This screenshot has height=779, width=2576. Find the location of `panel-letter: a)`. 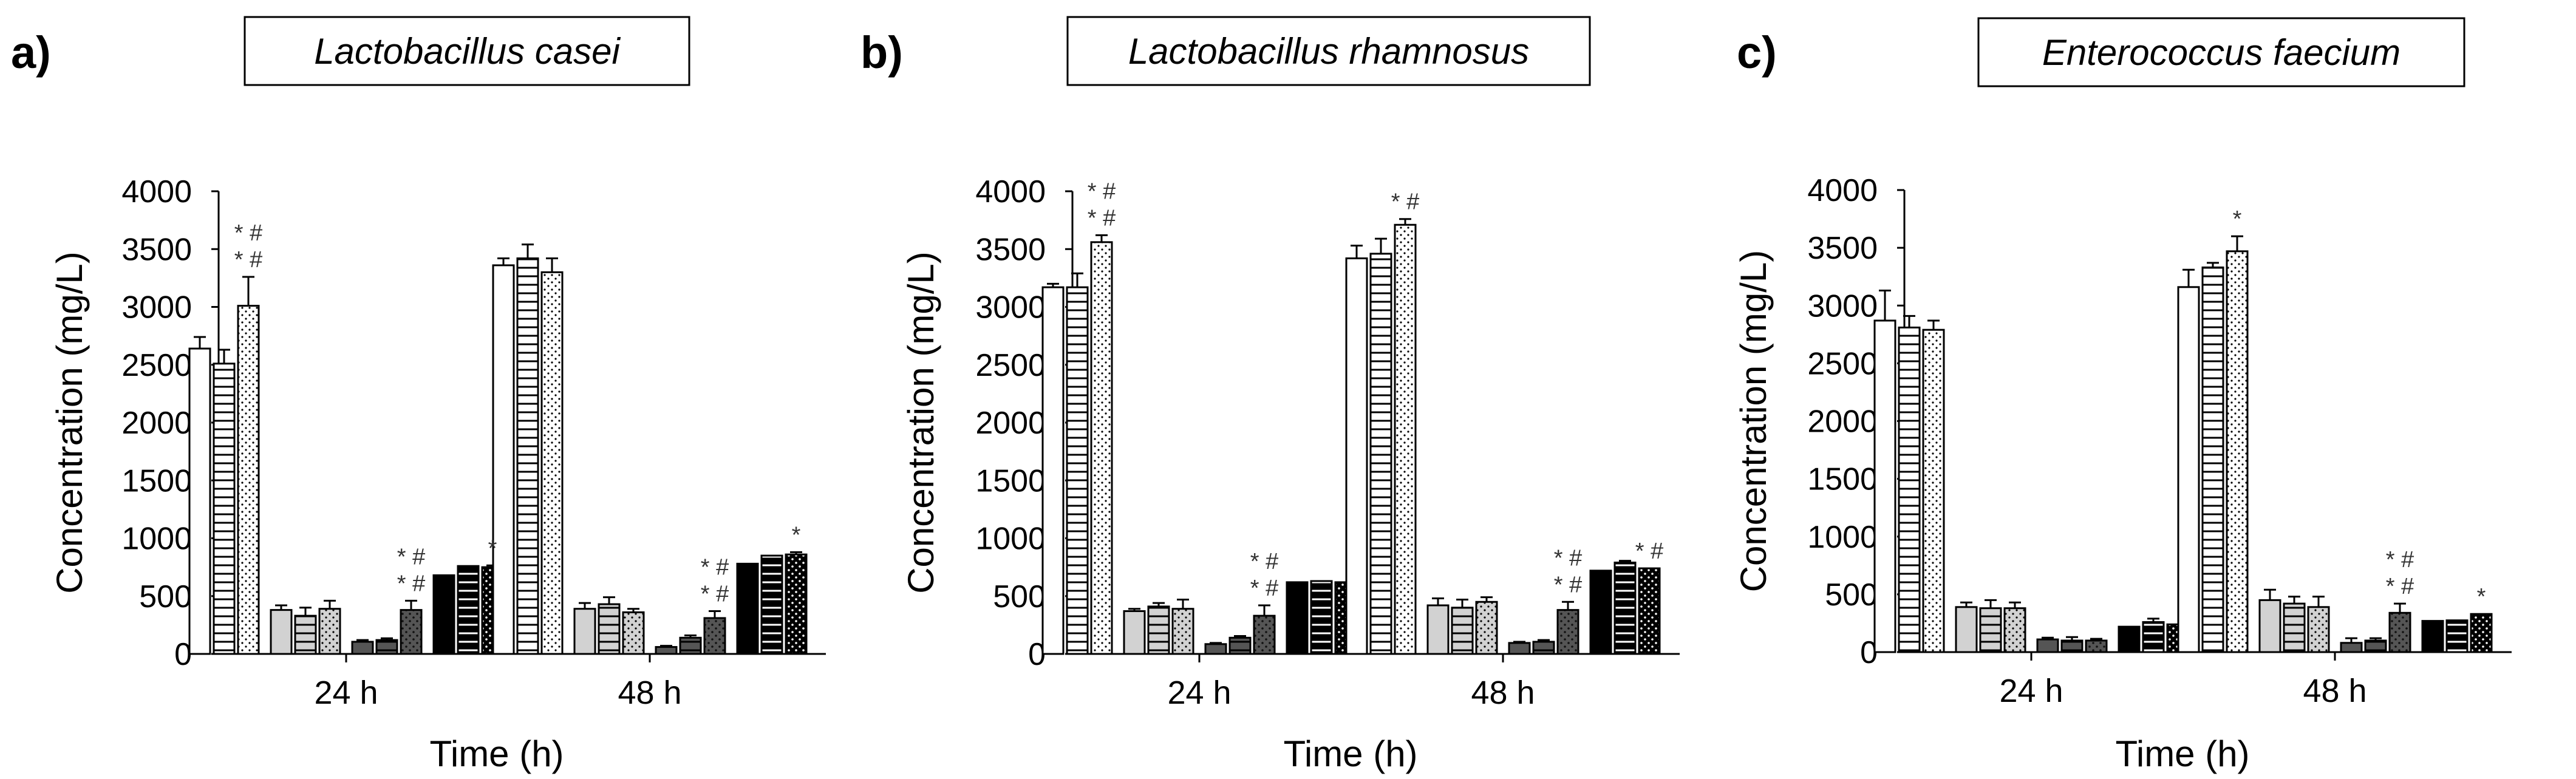

panel-letter: a) is located at coordinates (31, 52).